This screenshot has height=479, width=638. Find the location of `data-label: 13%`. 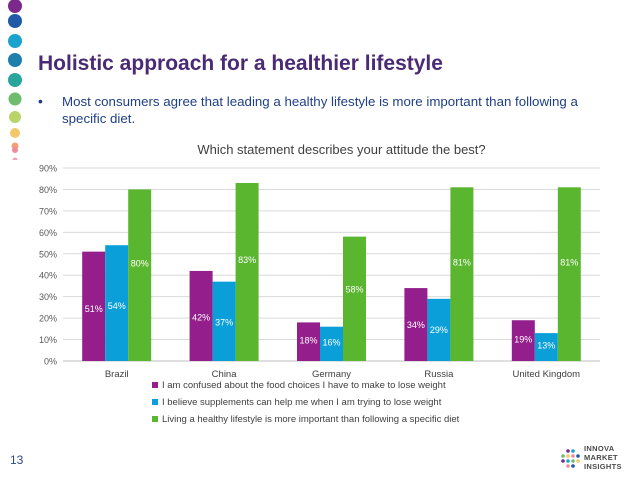

data-label: 13% is located at coordinates (546, 345).